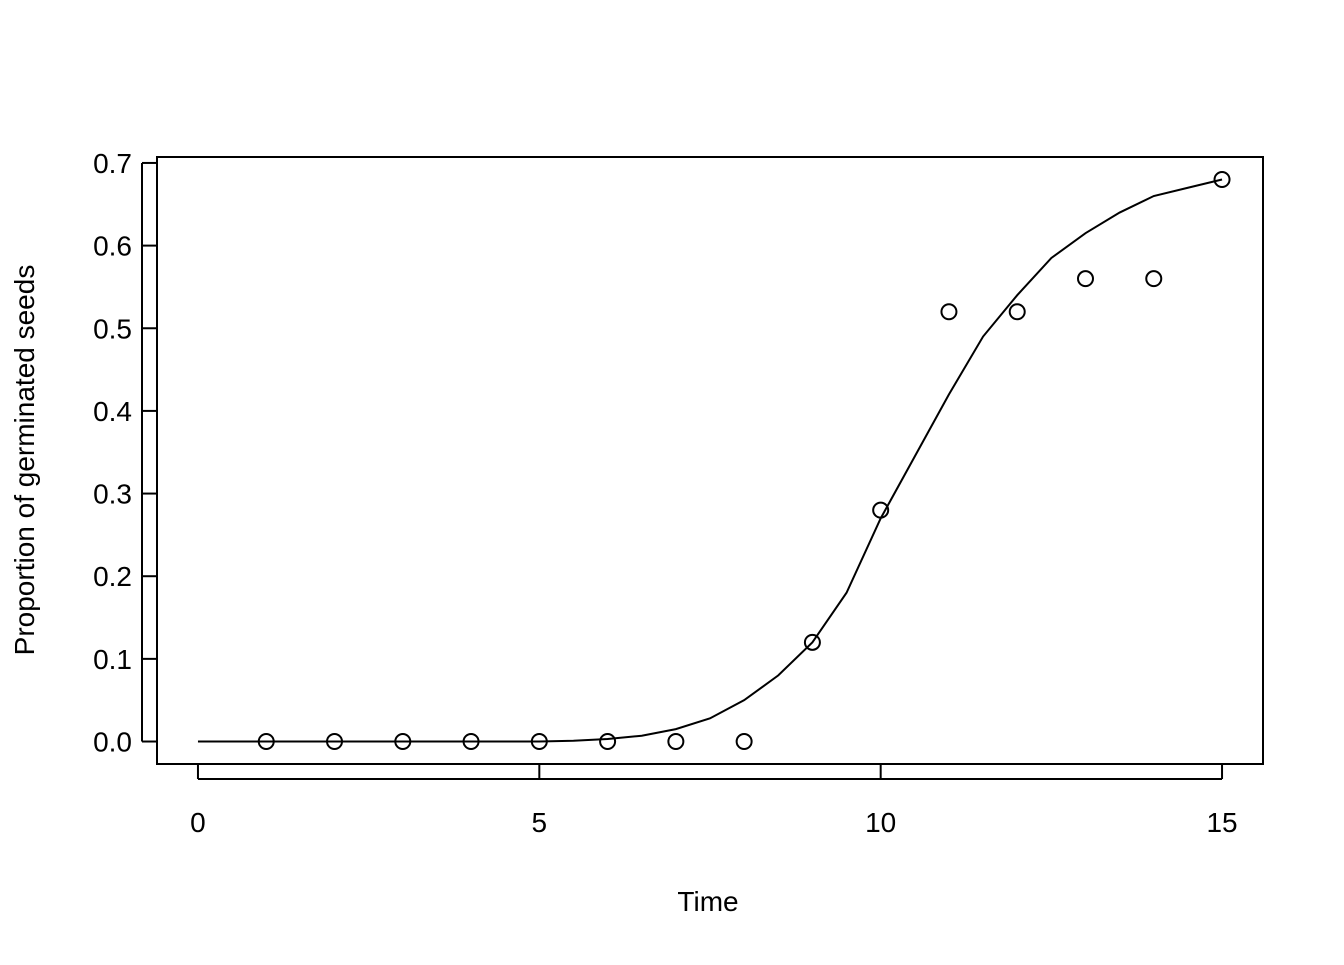  I want to click on y-tick-label: 0.0, so click(112, 742).